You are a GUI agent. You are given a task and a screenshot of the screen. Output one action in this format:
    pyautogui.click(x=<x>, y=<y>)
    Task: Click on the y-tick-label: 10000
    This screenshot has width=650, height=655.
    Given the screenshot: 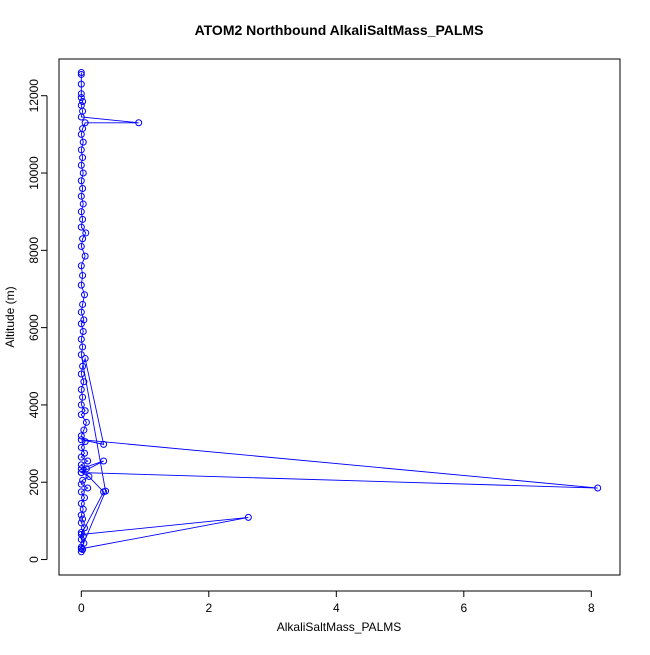 What is the action you would take?
    pyautogui.click(x=34, y=173)
    